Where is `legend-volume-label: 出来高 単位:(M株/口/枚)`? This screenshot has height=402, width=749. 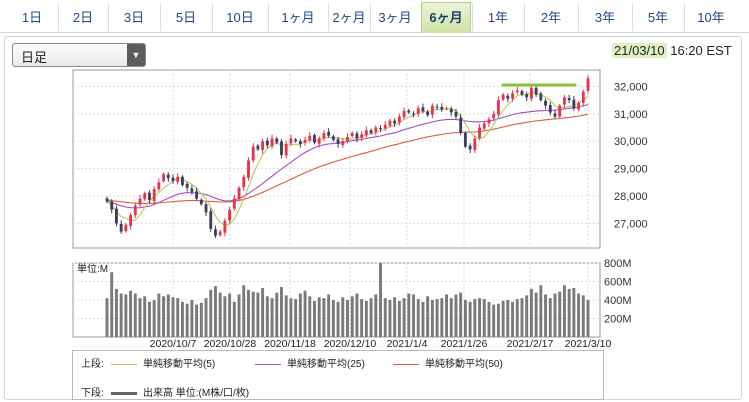
legend-volume-label: 出来高 単位:(M株/口/枚) is located at coordinates (196, 393).